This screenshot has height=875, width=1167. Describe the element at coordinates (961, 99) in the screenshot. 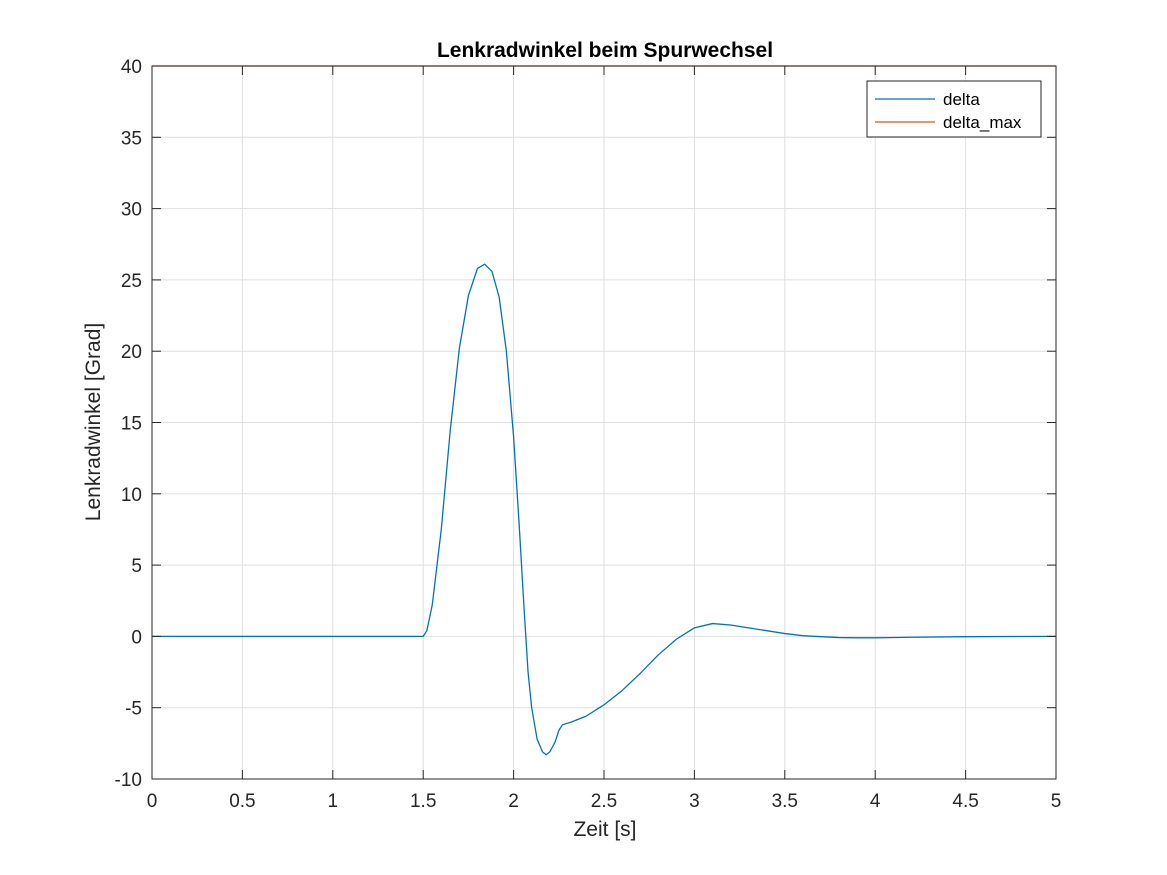

I see `legend-label-delta: delta` at that location.